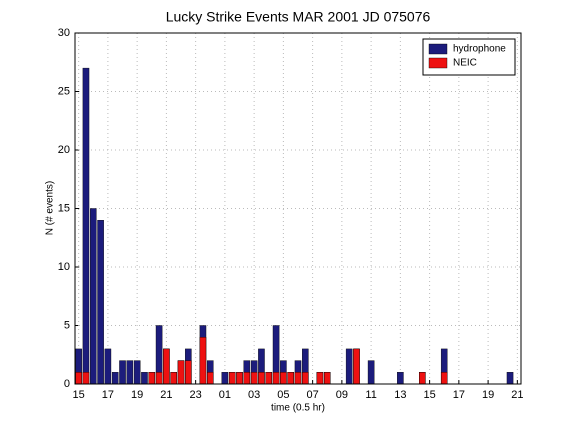 The width and height of the screenshot is (577, 433). What do you see at coordinates (225, 395) in the screenshot?
I see `x-tick-label: 01` at bounding box center [225, 395].